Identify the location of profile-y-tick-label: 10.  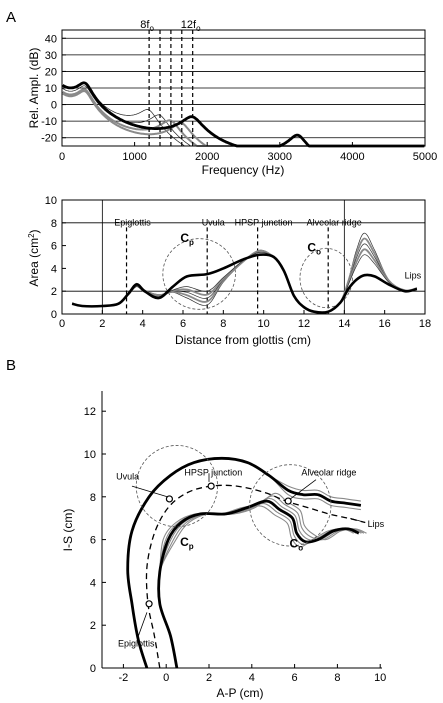
(90, 455).